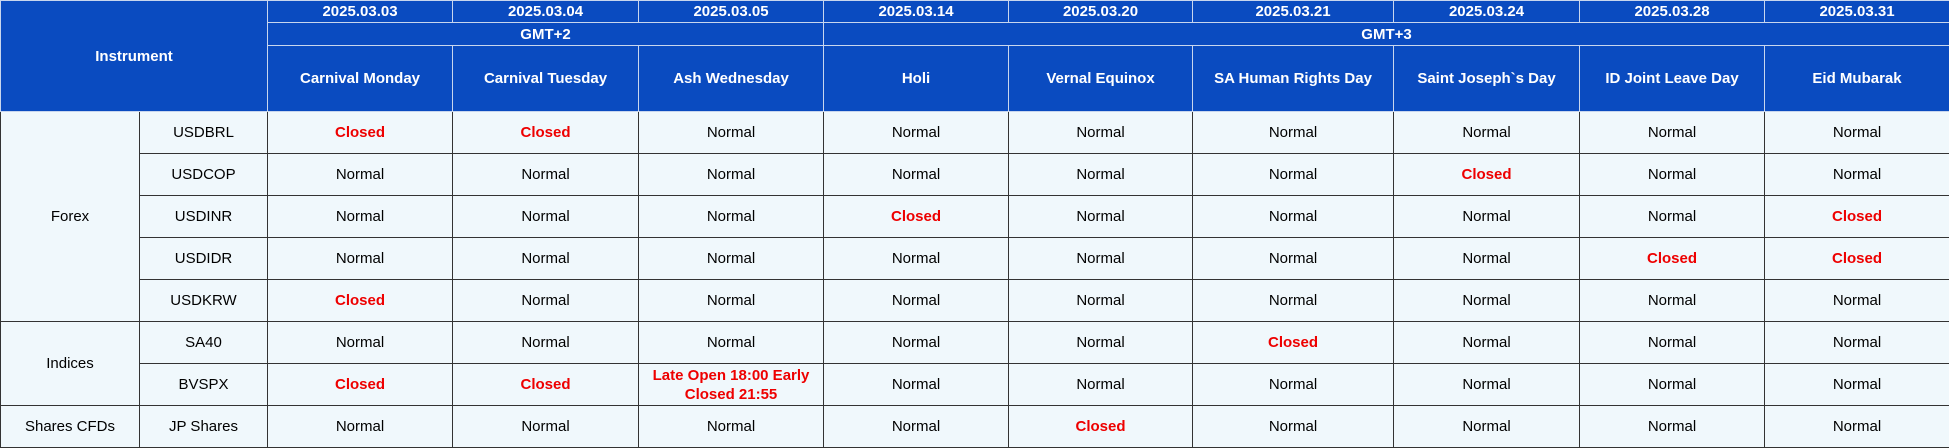  Describe the element at coordinates (1487, 11) in the screenshot. I see `date-header: 2025.03.24` at that location.